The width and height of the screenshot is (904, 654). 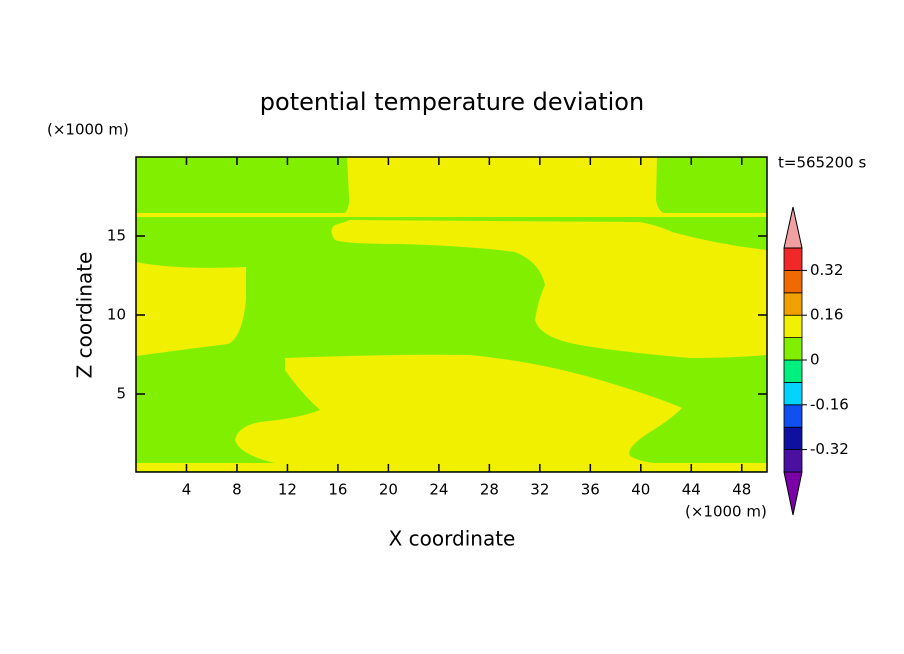 What do you see at coordinates (826, 315) in the screenshot?
I see `colorbar-tick-label: 0.16` at bounding box center [826, 315].